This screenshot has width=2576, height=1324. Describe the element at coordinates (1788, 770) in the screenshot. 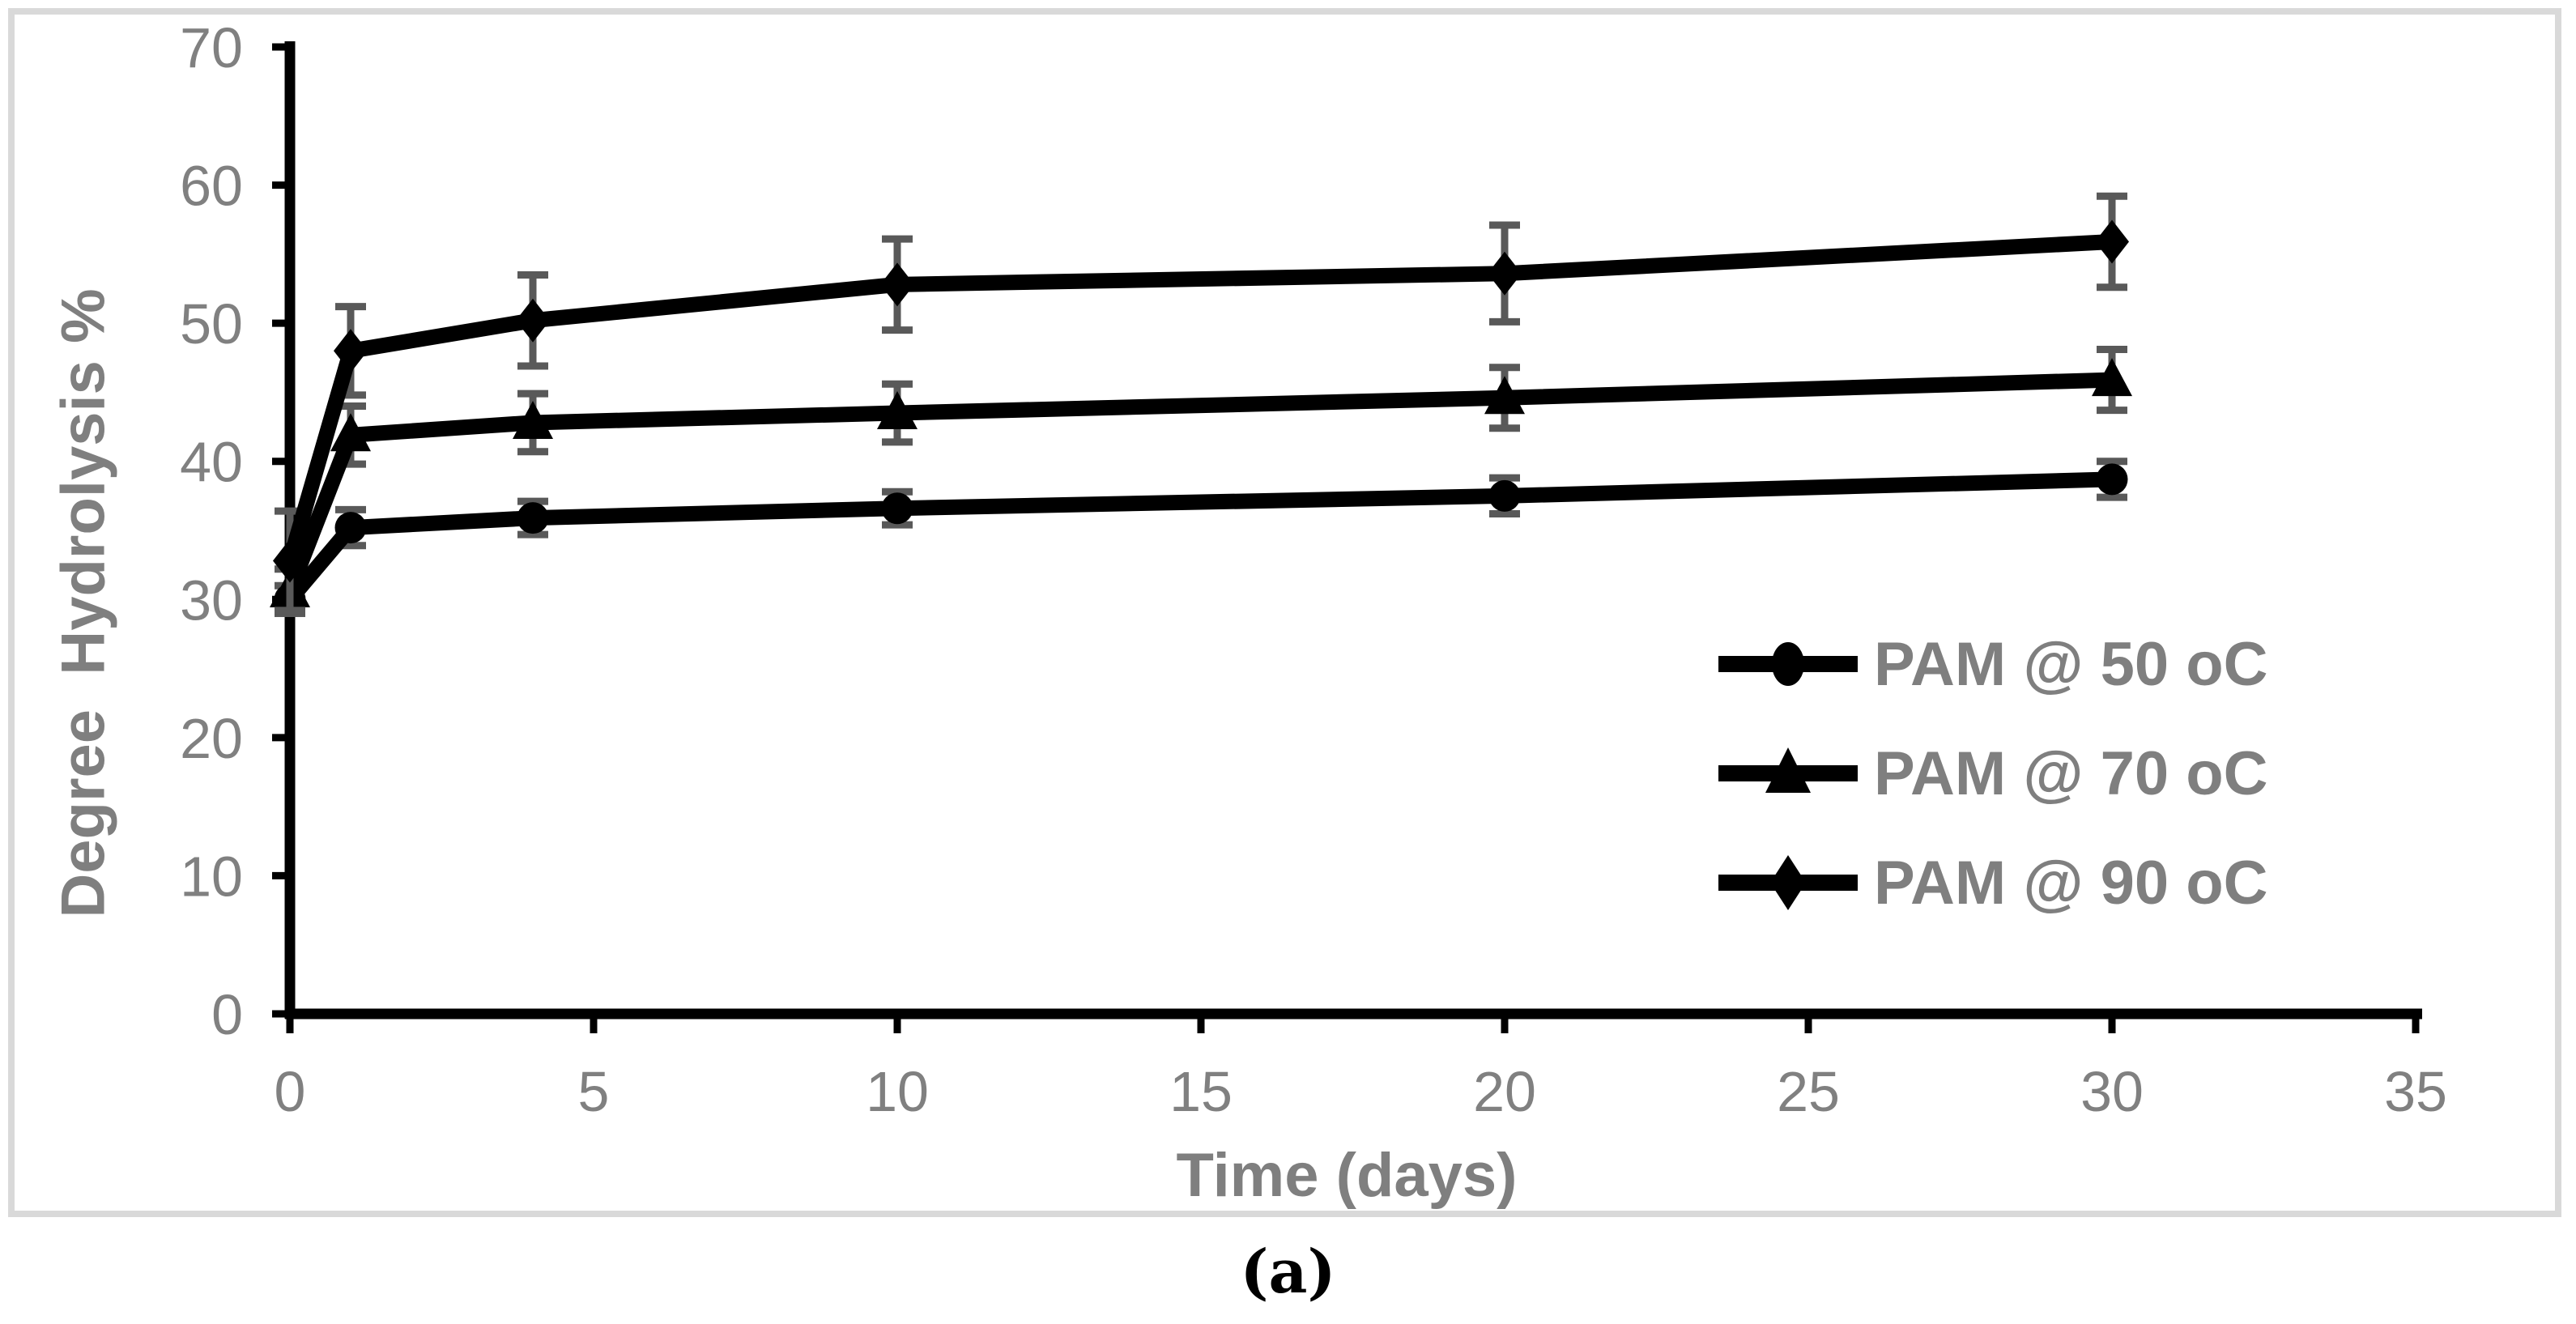

I see `legend-key-triangle-icon` at that location.